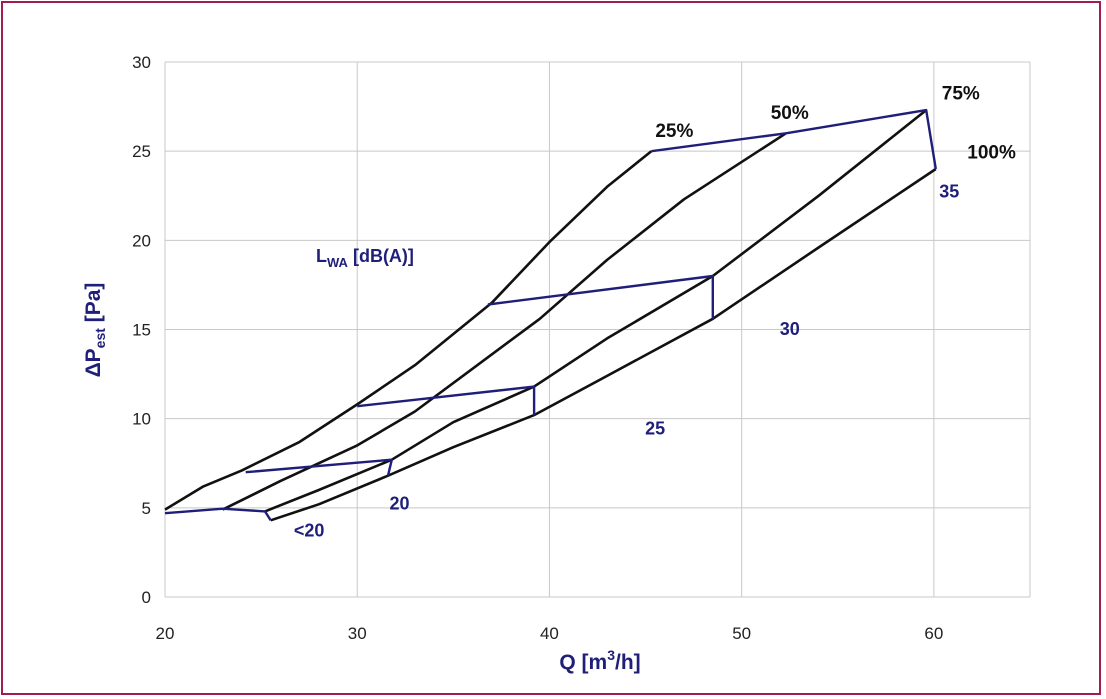 The image size is (1106, 699). Describe the element at coordinates (790, 113) in the screenshot. I see `curve-label: 50%` at that location.